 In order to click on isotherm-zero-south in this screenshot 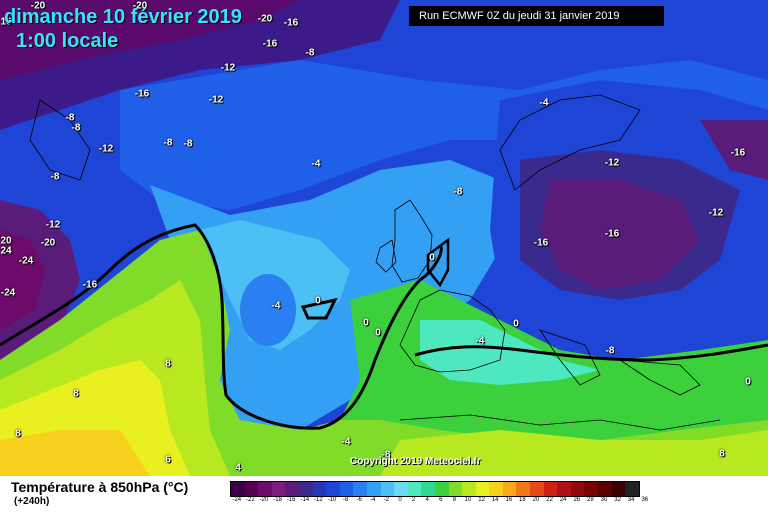, I will do `click(591, 352)`.